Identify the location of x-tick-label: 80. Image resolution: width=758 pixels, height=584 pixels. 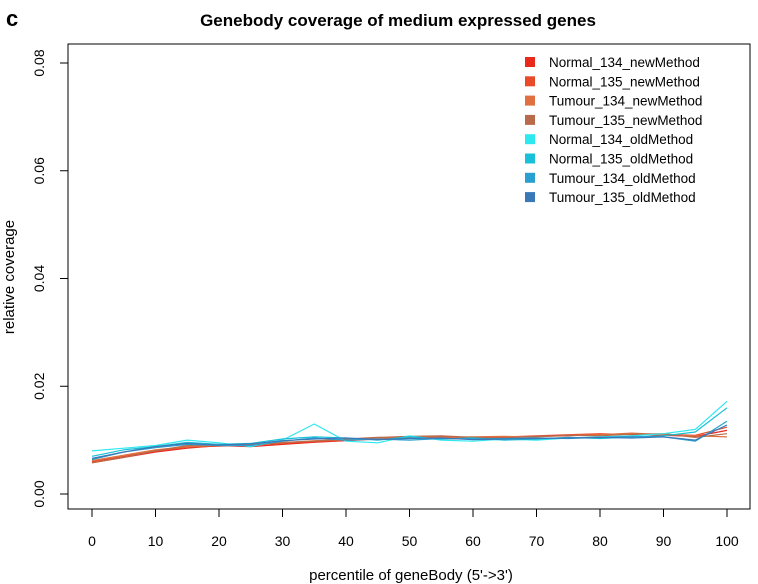
(600, 541).